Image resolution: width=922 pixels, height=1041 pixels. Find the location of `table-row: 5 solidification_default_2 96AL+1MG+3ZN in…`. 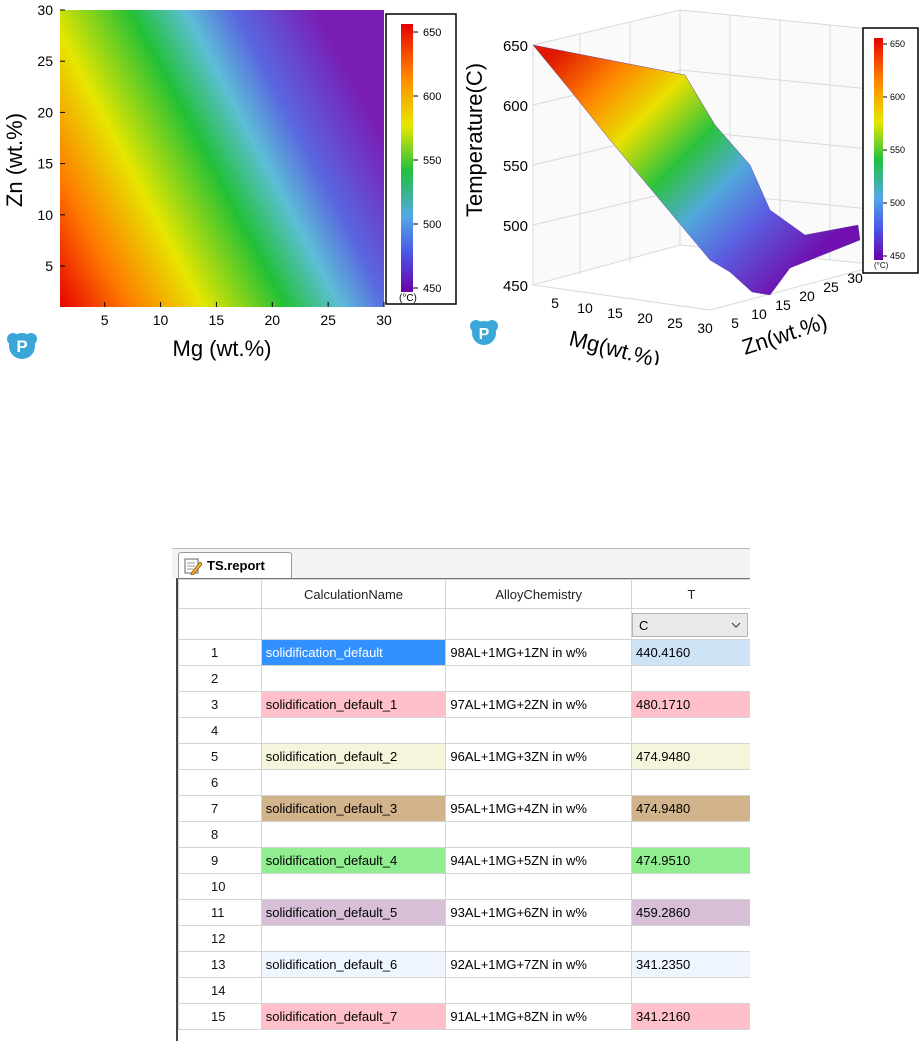

table-row: 5 solidification_default_2 96AL+1MG+3ZN in… is located at coordinates (464, 756).